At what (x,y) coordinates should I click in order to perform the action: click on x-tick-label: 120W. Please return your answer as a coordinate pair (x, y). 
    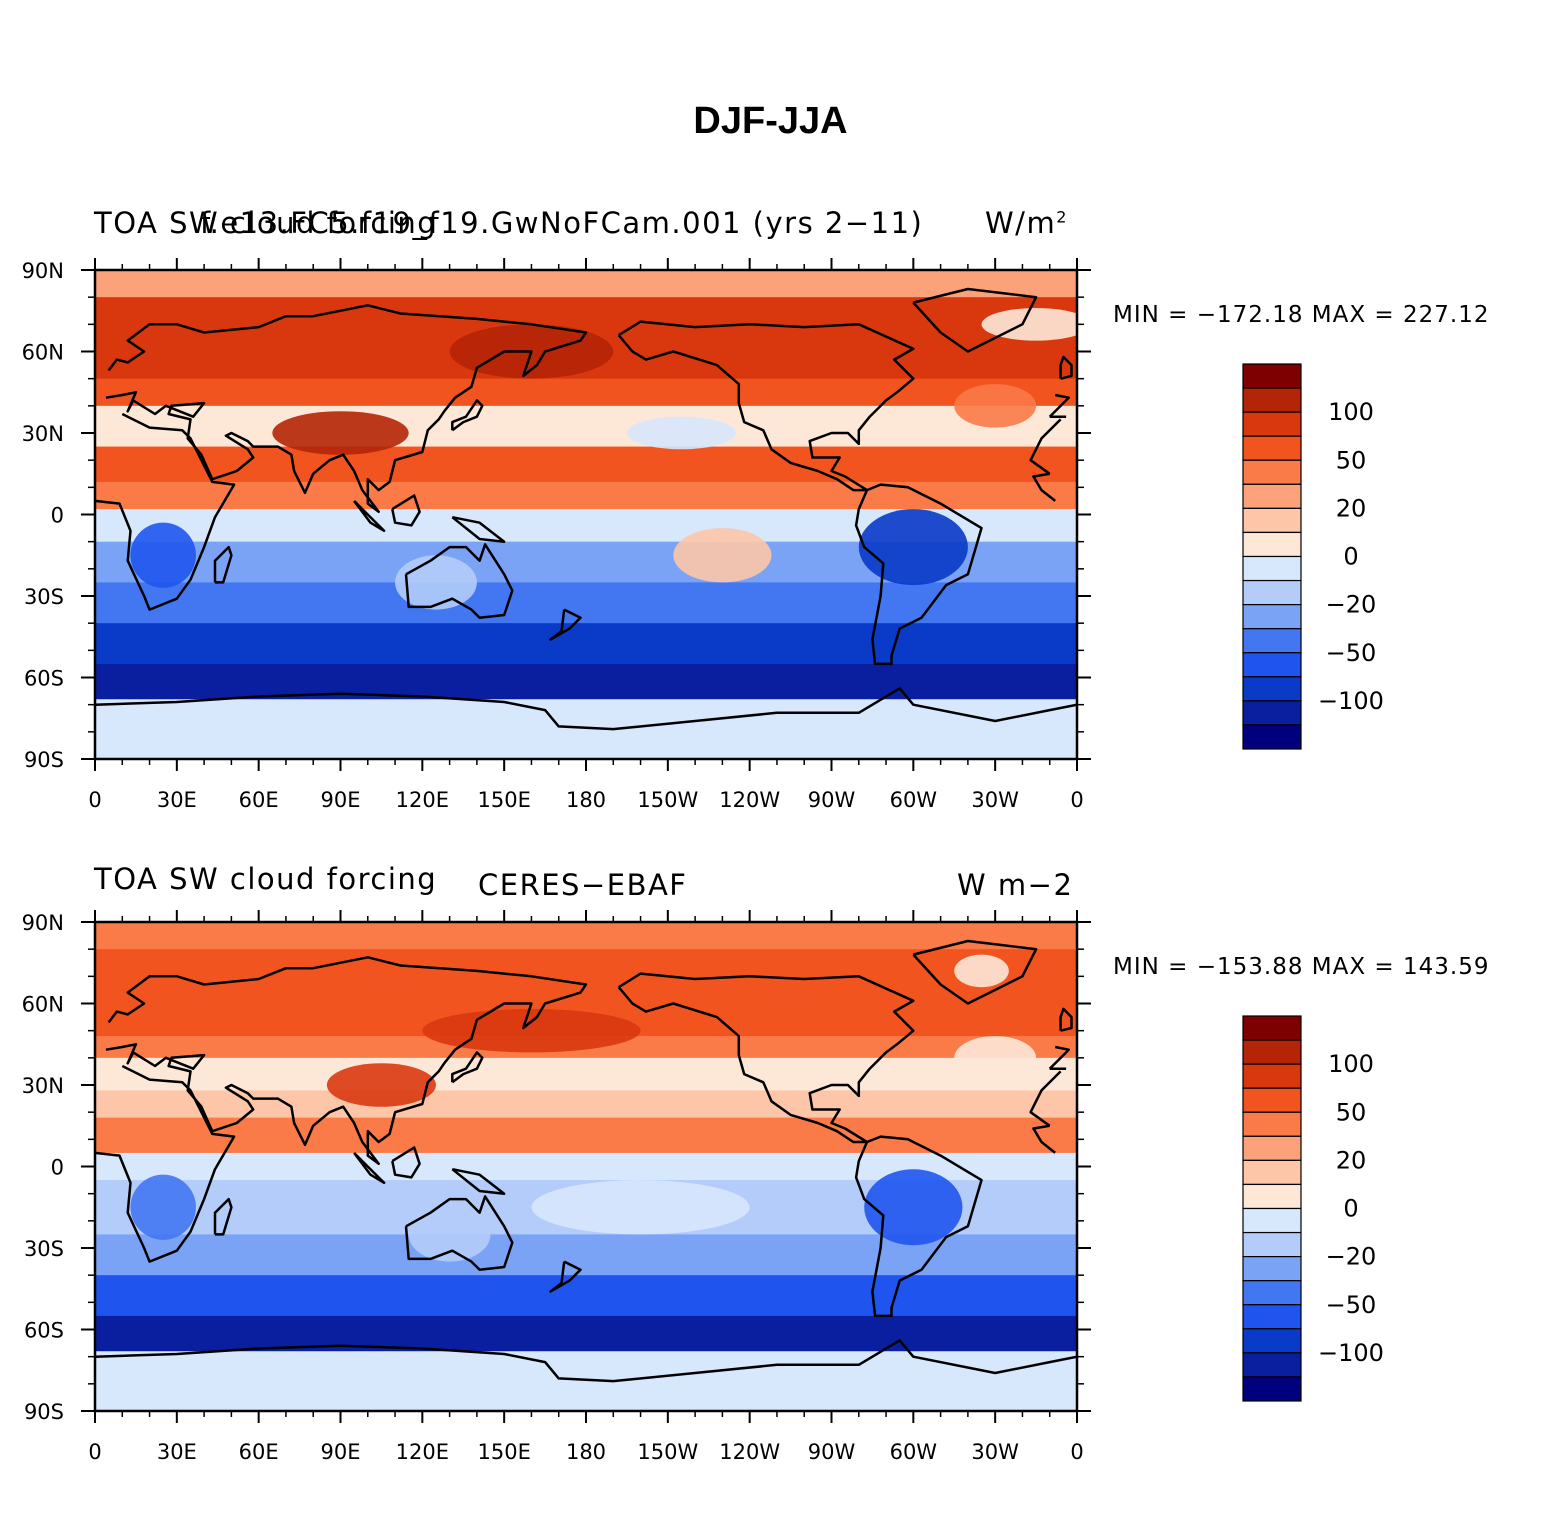
    Looking at the image, I should click on (749, 1452).